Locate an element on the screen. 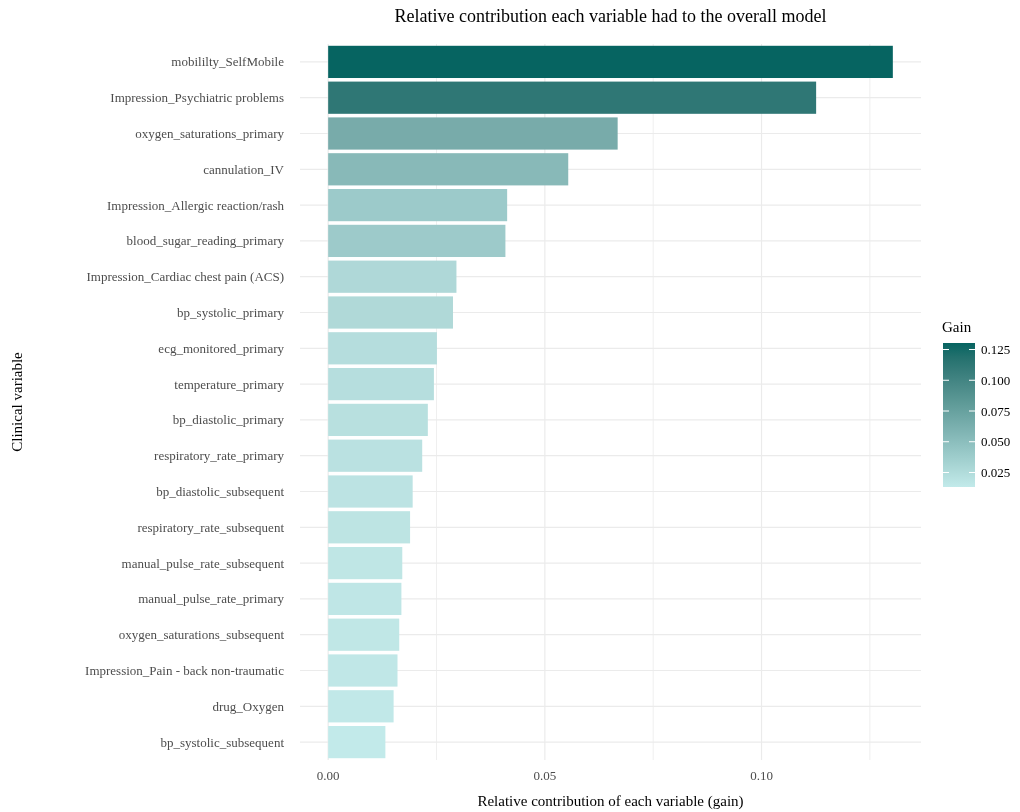  y-tick-label: bp_diastolic_subsequent is located at coordinates (220, 492).